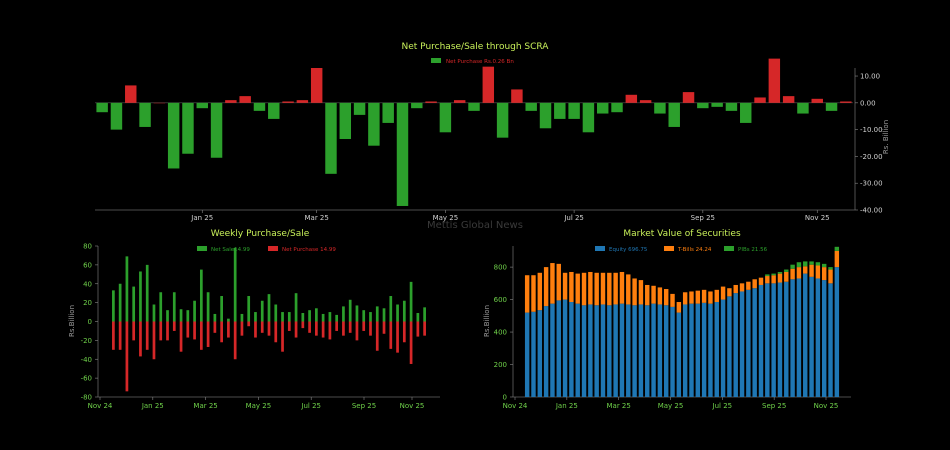 The width and height of the screenshot is (950, 450). What do you see at coordinates (694, 250) in the screenshot?
I see `market-legend-tbills: T-Bills 24.24` at bounding box center [694, 250].